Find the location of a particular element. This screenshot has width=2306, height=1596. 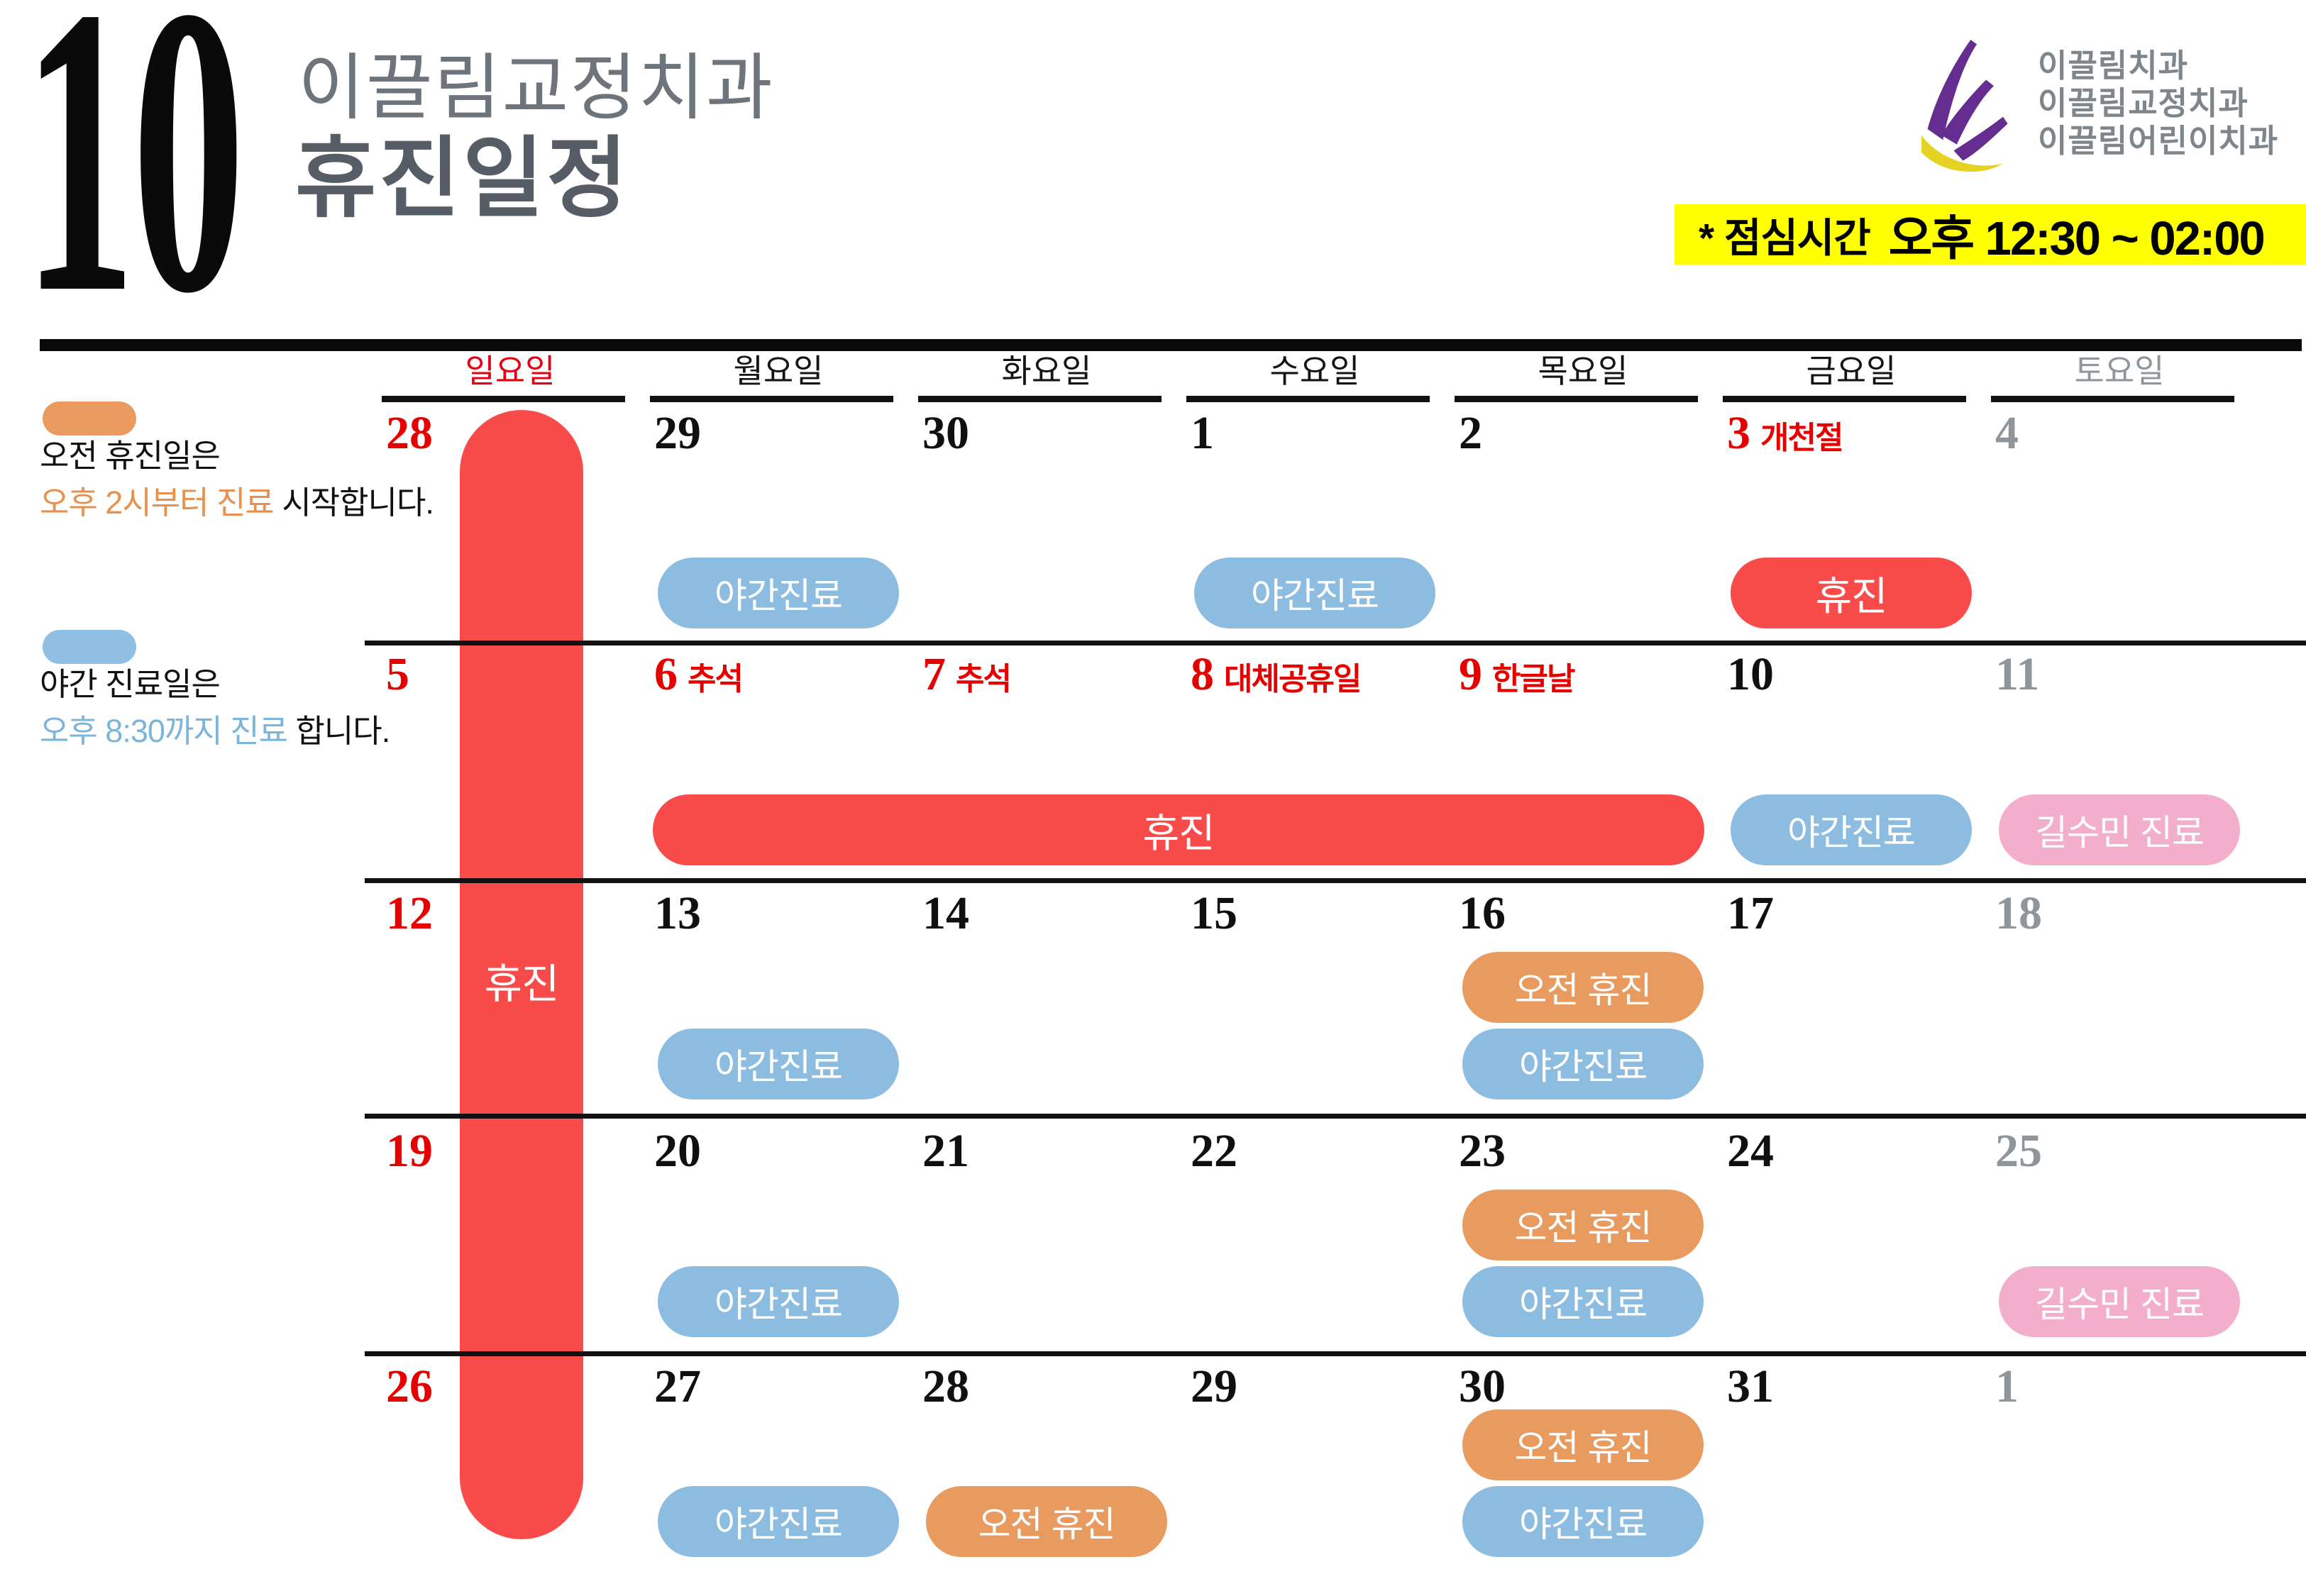

date-number: 18 is located at coordinates (2018, 913).